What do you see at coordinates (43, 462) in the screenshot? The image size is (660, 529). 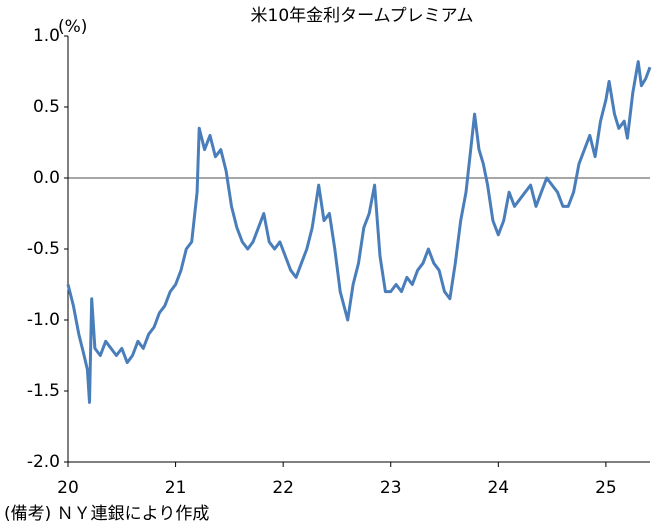 I see `y-tick-label: -2.0` at bounding box center [43, 462].